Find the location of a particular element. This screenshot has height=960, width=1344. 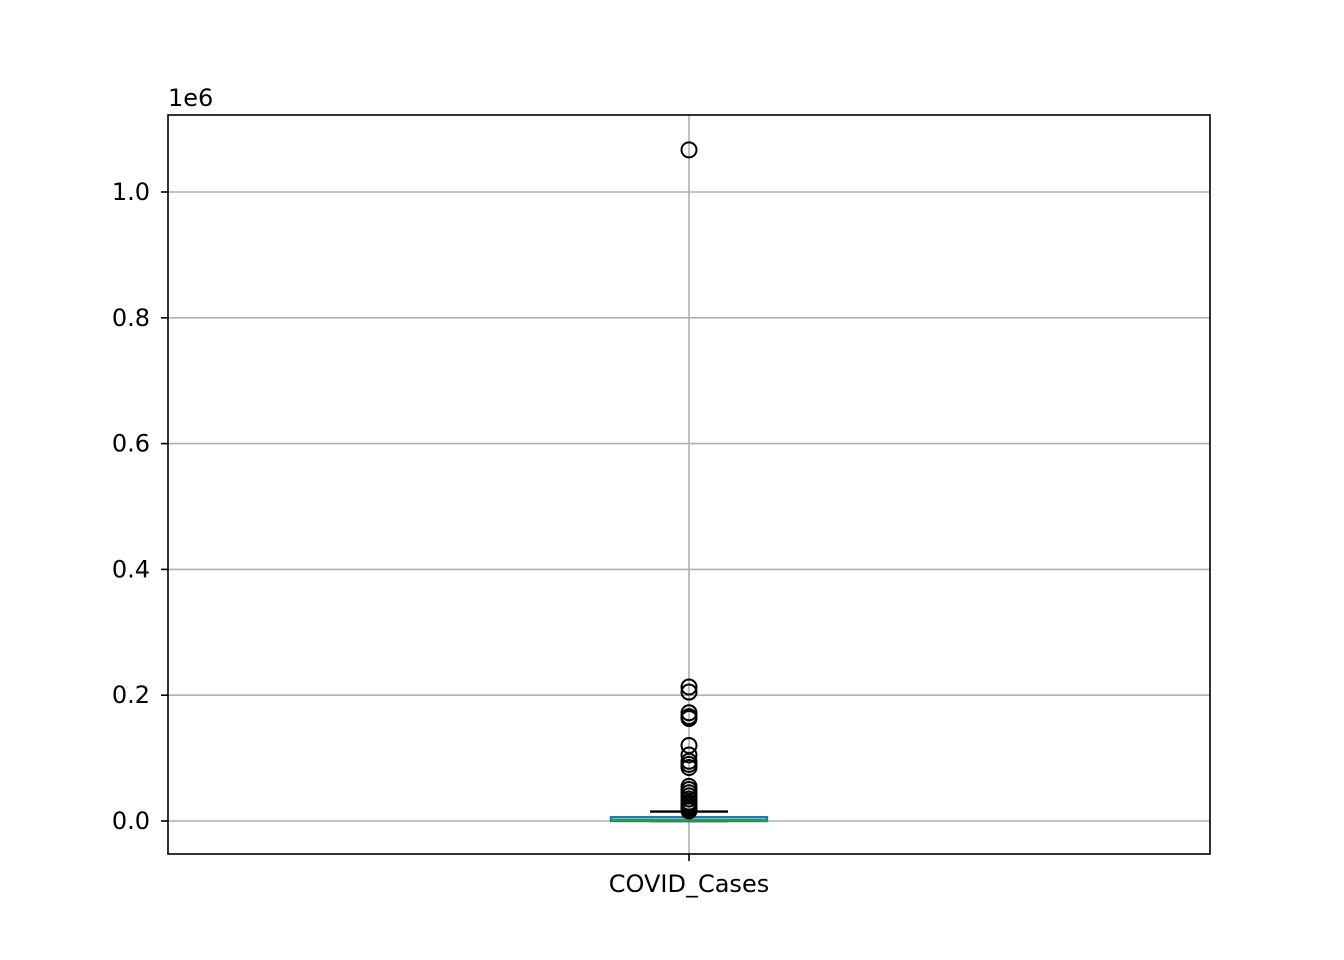

y-tick-label: 1.0 is located at coordinates (131, 192).